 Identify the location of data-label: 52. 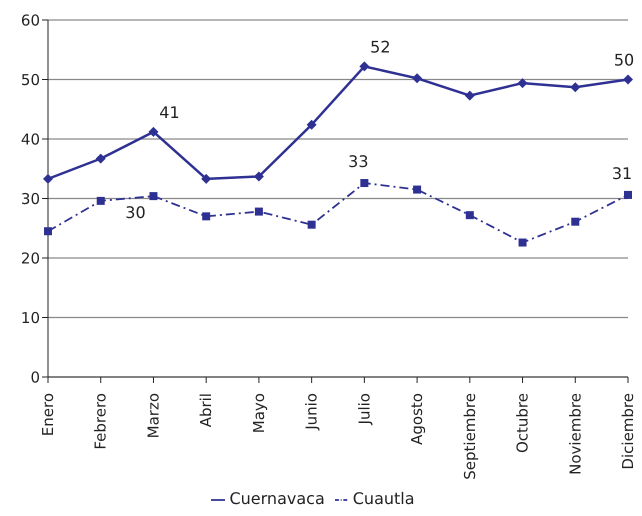
(380, 46).